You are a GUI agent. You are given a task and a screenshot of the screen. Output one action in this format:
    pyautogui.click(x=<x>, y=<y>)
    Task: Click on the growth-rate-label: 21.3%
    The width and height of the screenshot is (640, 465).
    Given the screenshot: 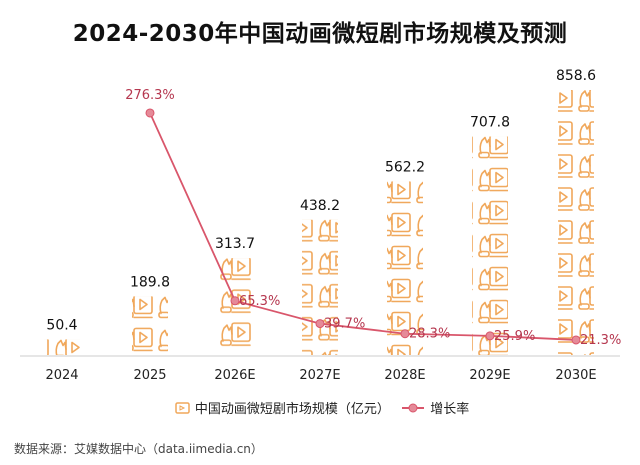 What is the action you would take?
    pyautogui.click(x=600, y=340)
    